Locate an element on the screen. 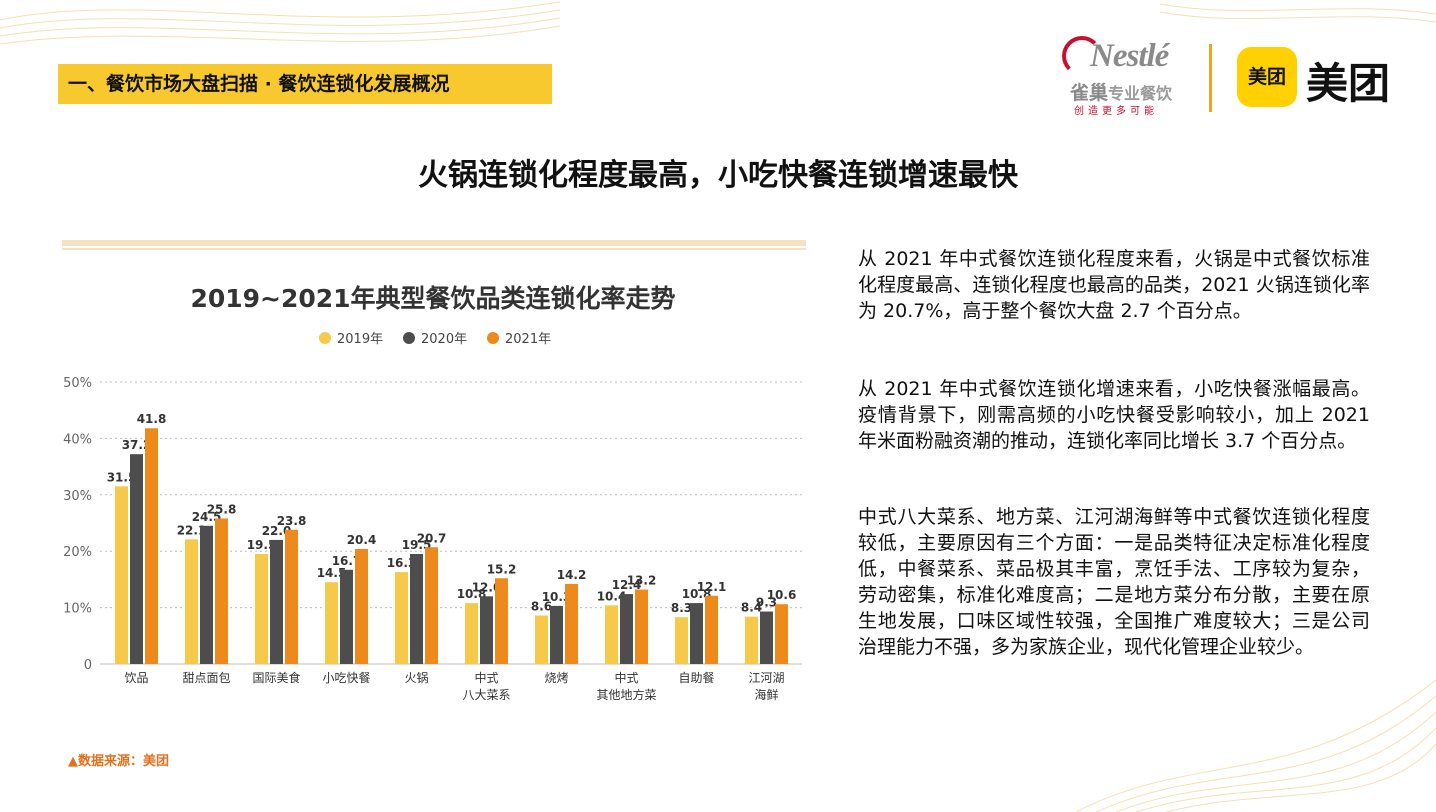 The image size is (1436, 812). data-label-1-1: 24.5 is located at coordinates (207, 517).